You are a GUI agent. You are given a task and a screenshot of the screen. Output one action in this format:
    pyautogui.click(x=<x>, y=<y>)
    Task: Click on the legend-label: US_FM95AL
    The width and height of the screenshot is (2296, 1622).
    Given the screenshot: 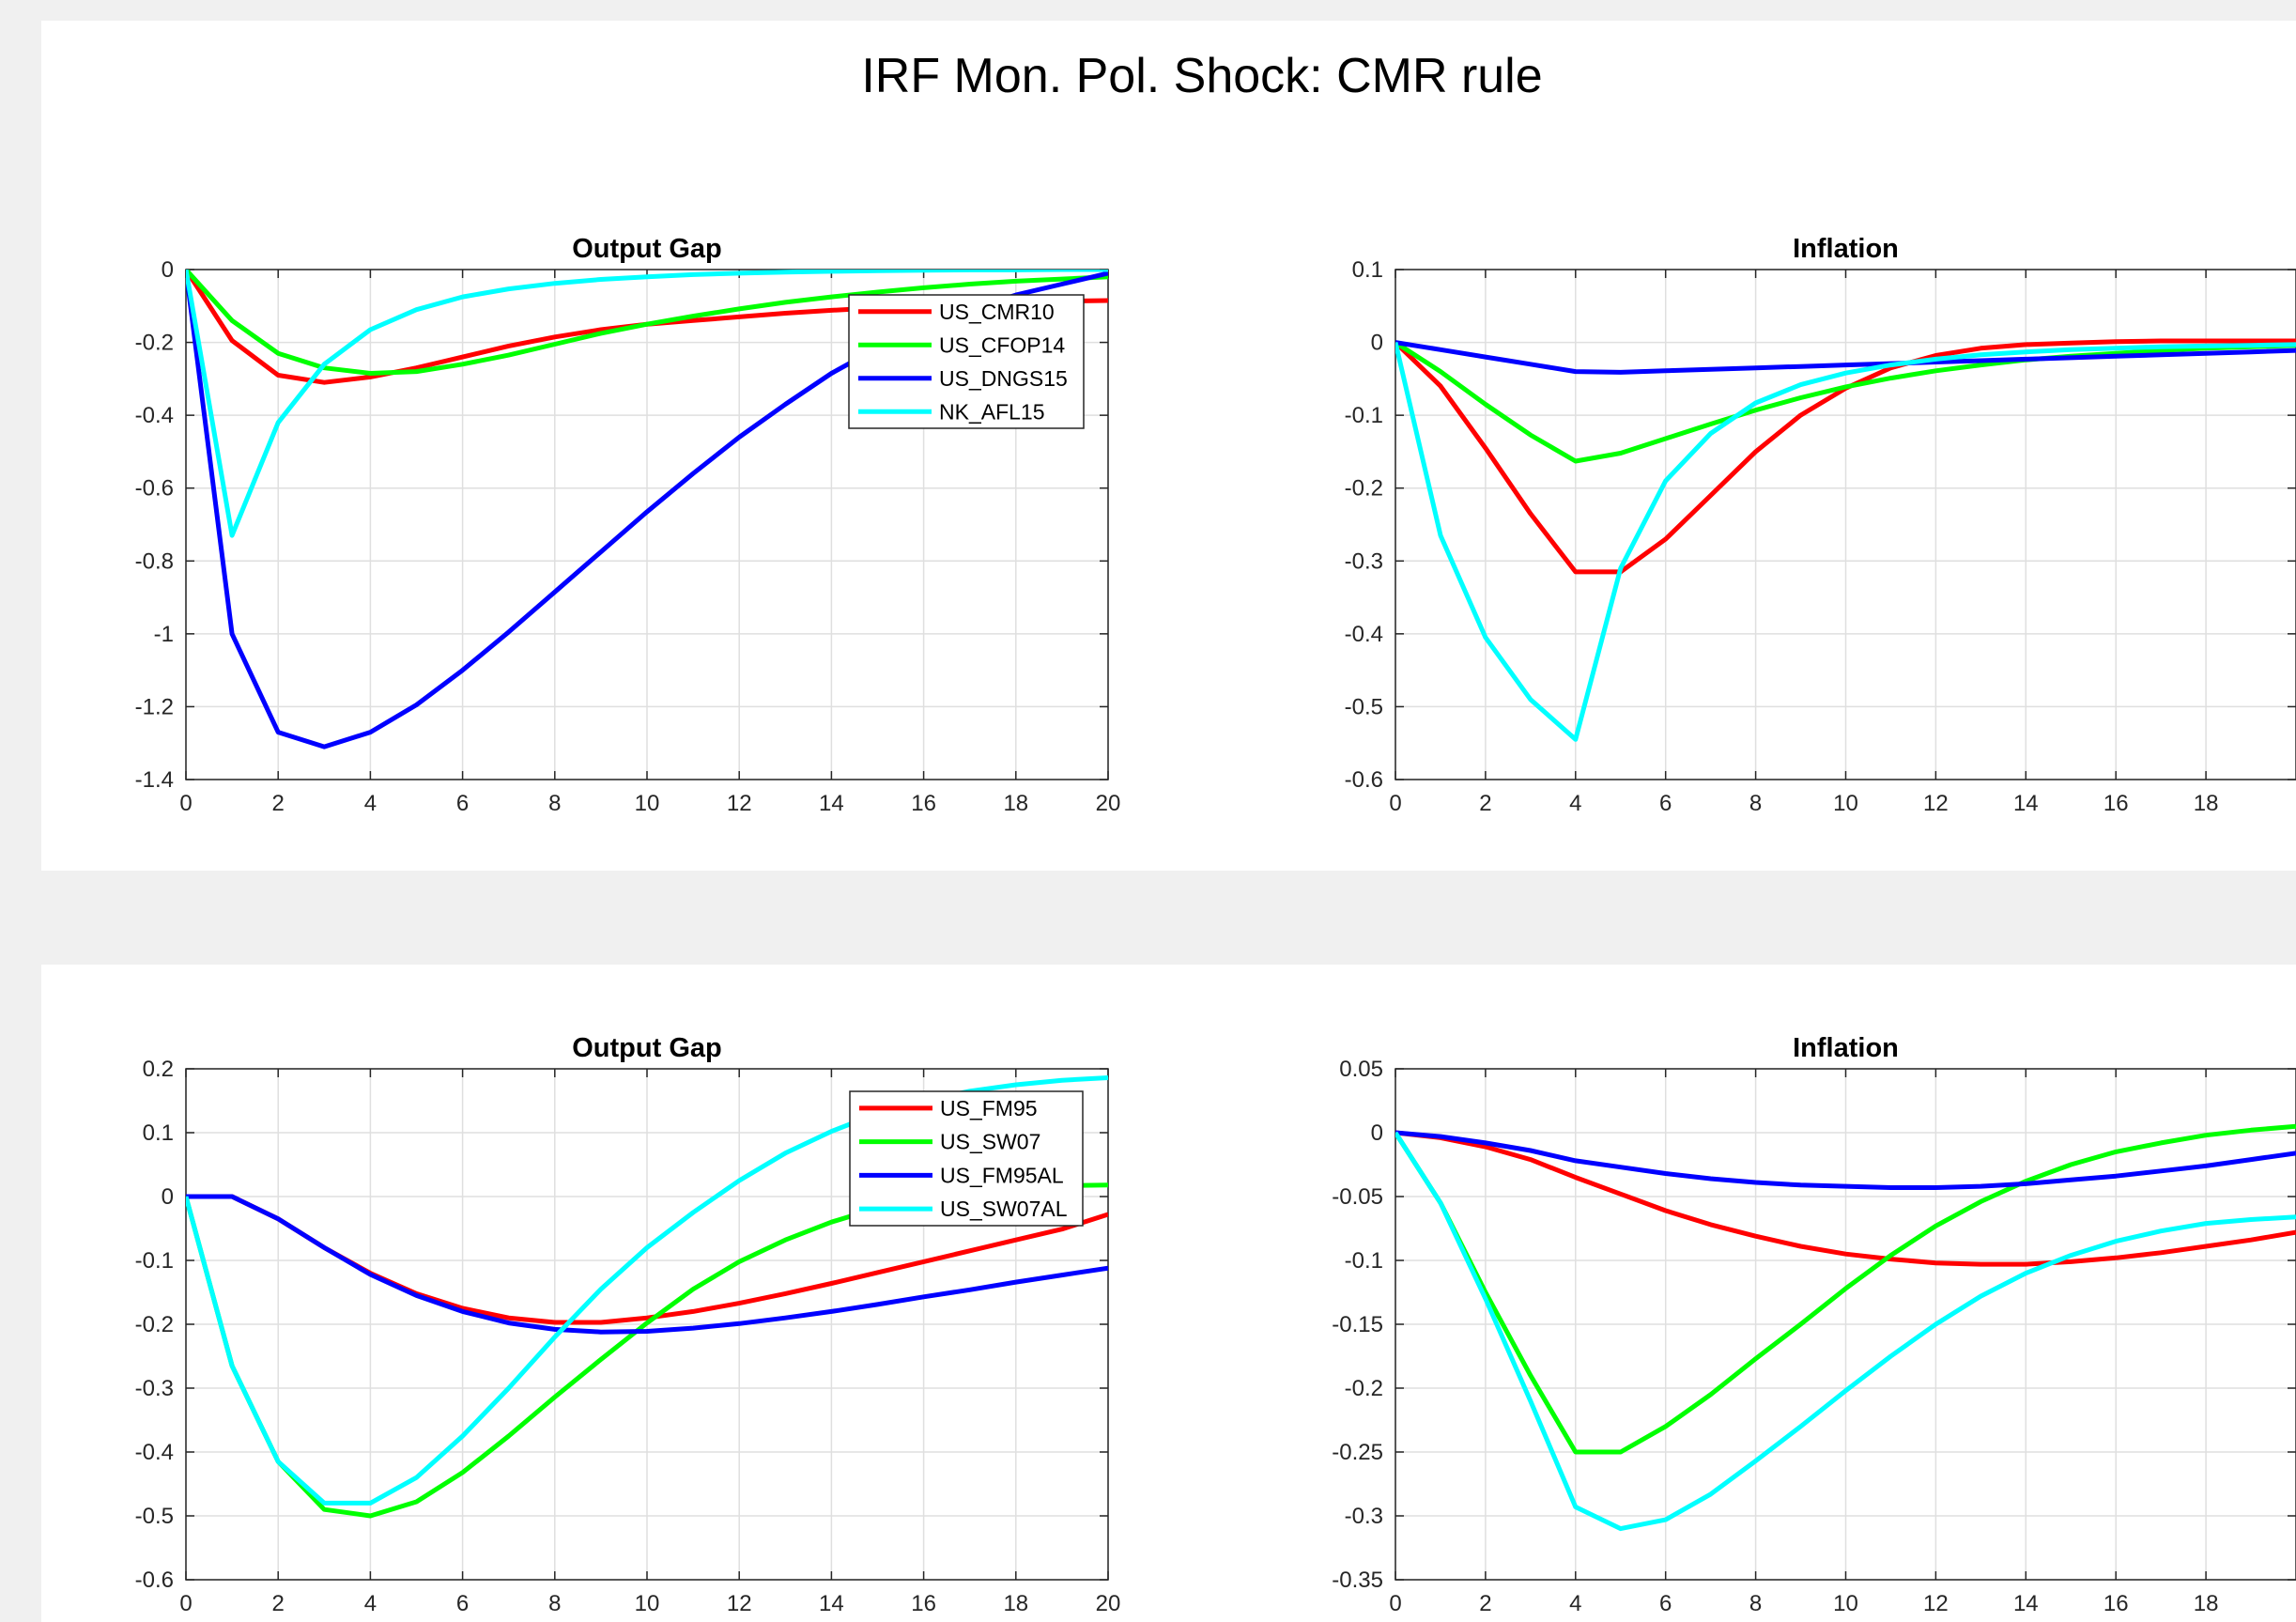 What is the action you would take?
    pyautogui.click(x=1002, y=1175)
    